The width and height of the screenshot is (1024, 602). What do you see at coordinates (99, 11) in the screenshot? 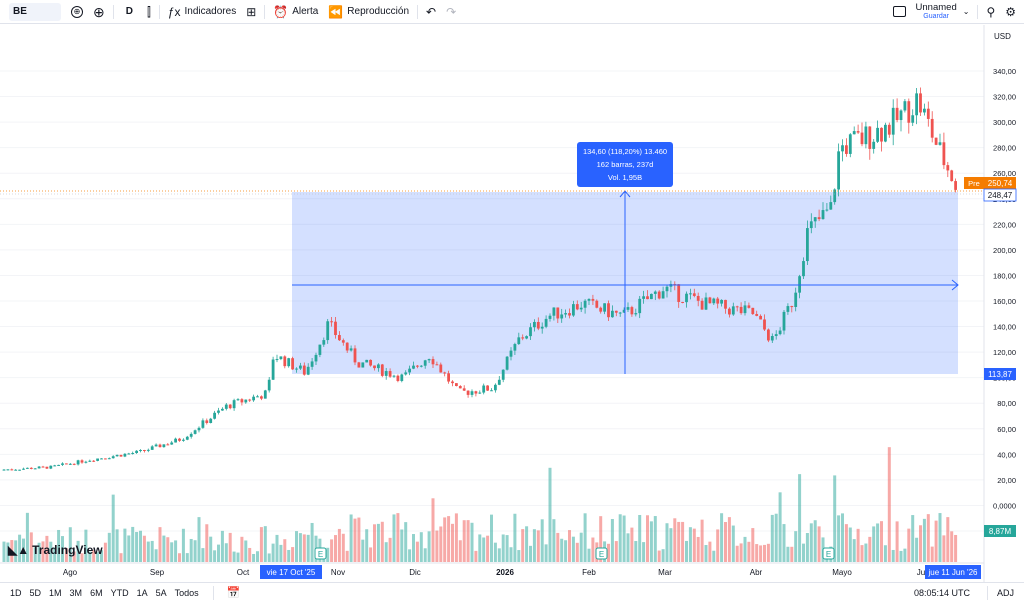
I see `add-symbol-icon: ⊕` at bounding box center [99, 11].